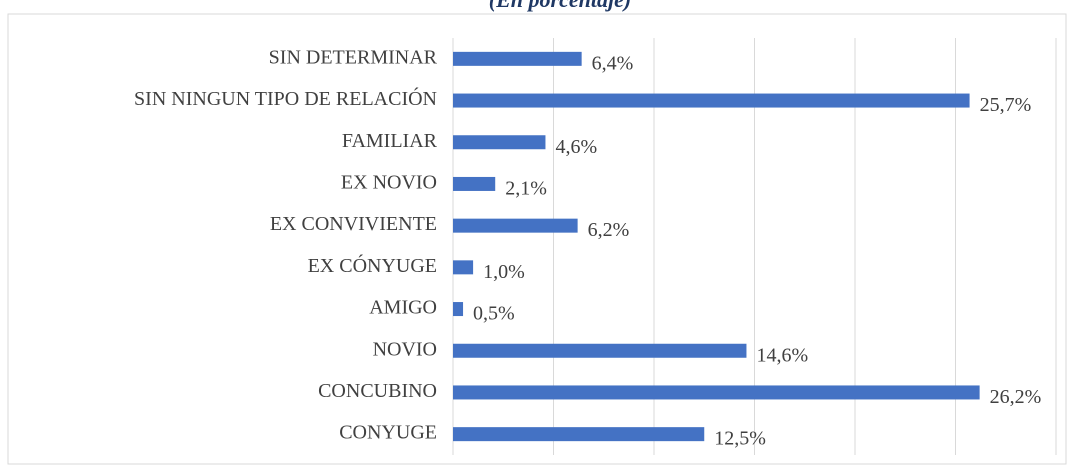  Describe the element at coordinates (1016, 397) in the screenshot. I see `value-label: 26,2%` at that location.